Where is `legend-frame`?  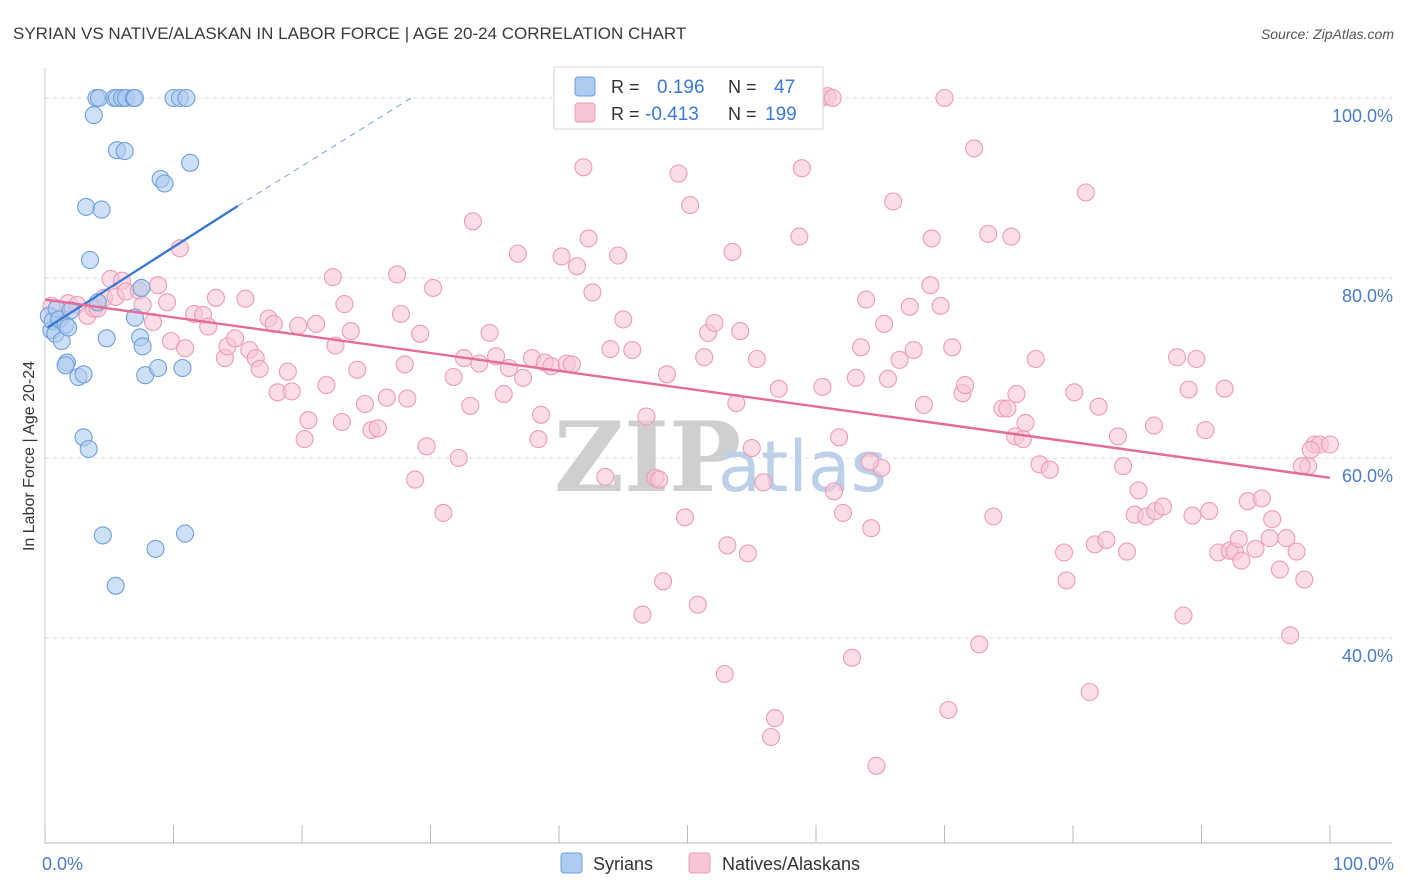 legend-frame is located at coordinates (688, 98).